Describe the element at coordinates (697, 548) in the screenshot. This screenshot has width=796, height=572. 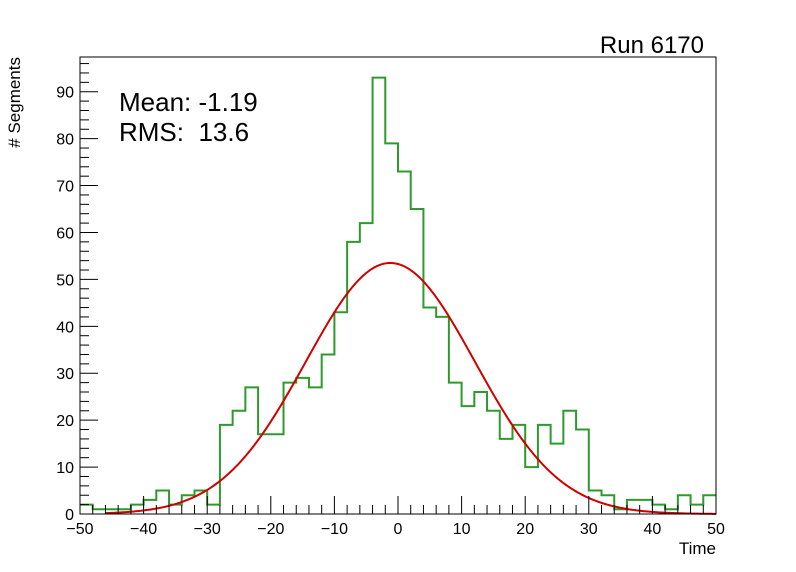
I see `x-axis-label: Time` at that location.